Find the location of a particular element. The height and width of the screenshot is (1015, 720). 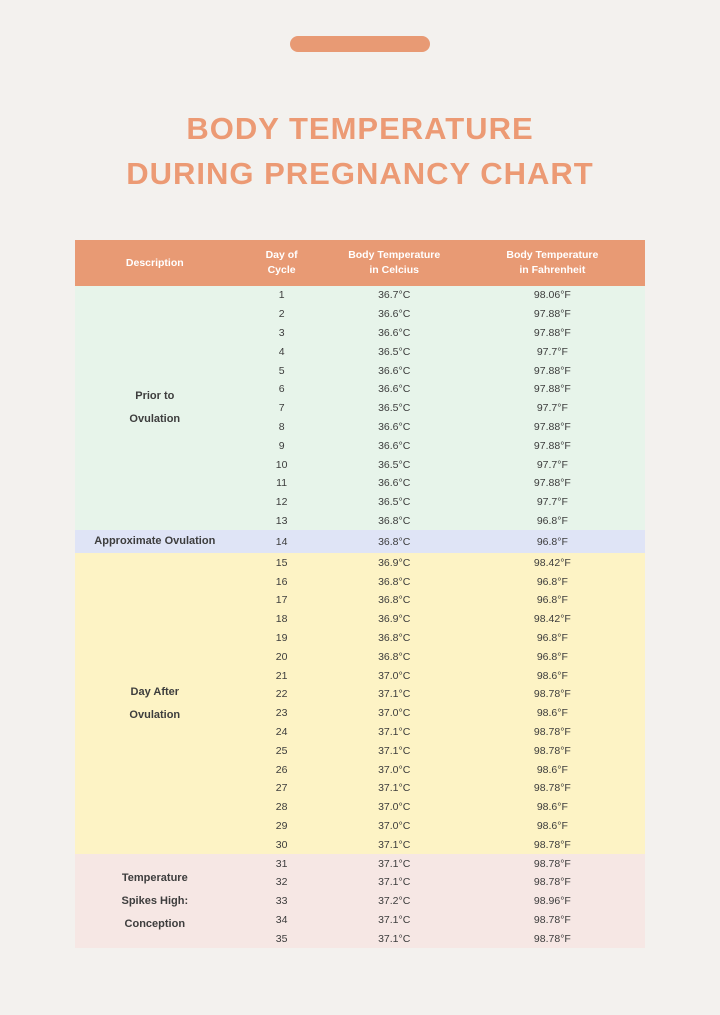

day-of-cycle-cell: 30 is located at coordinates (281, 845).